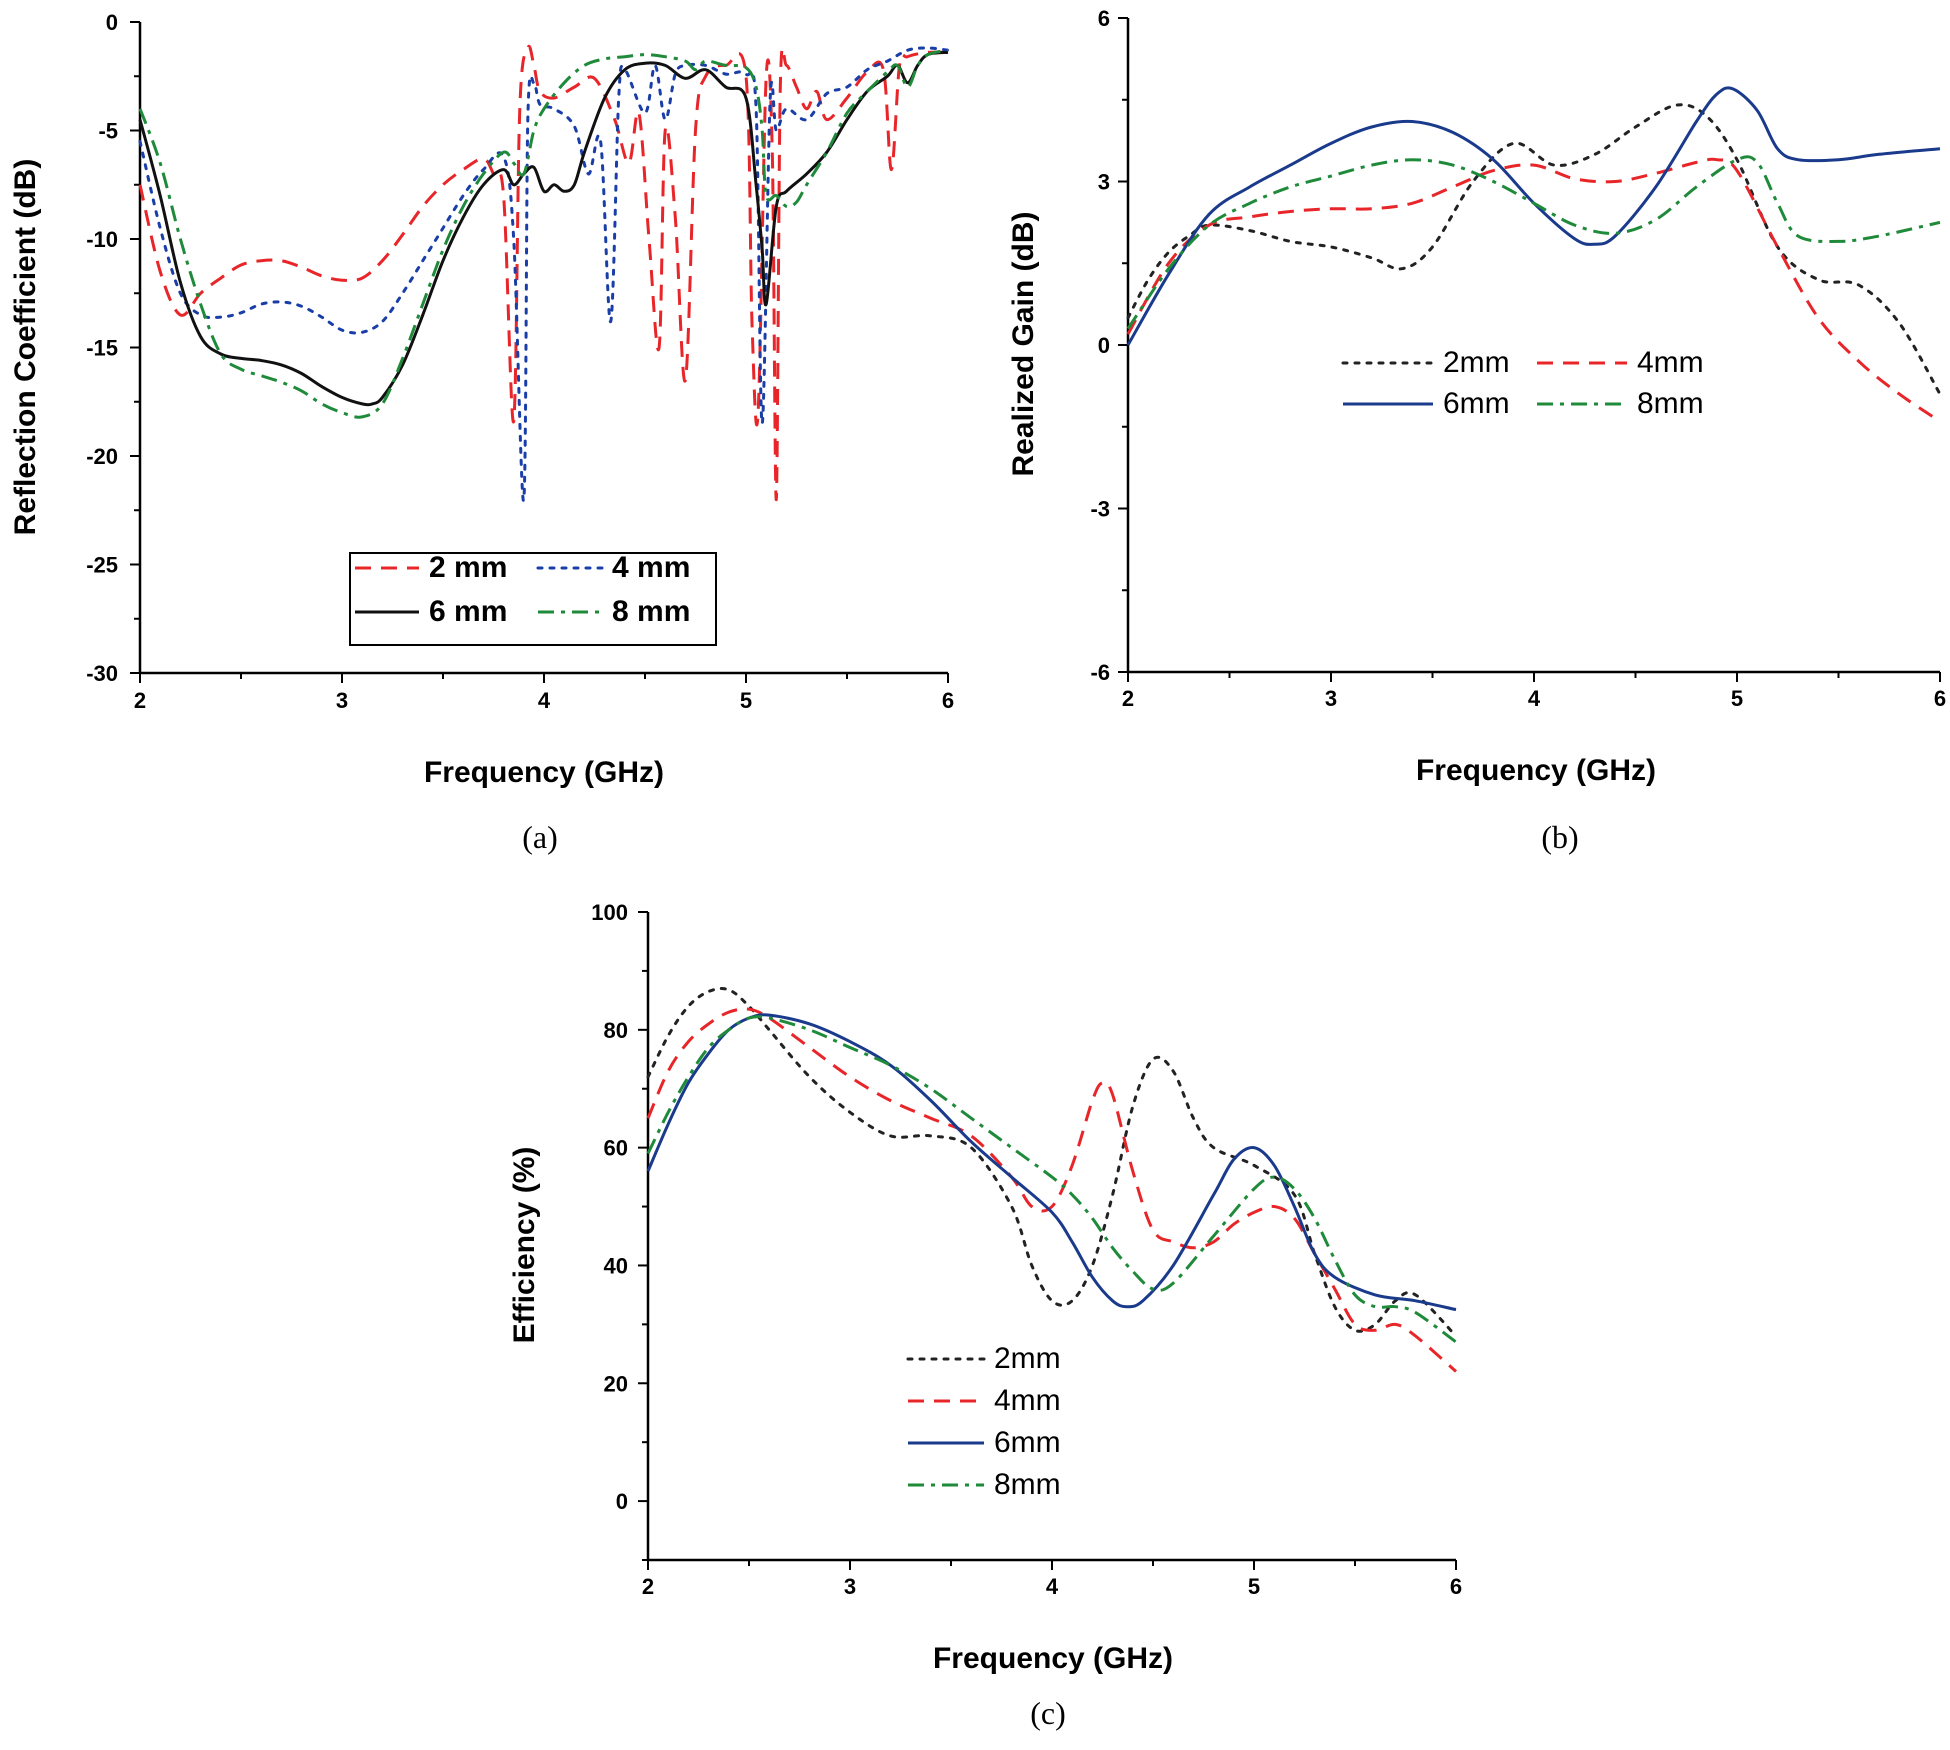  What do you see at coordinates (25, 347) in the screenshot?
I see `p1-y-axis-title: Reflection Coefficient (dB)` at bounding box center [25, 347].